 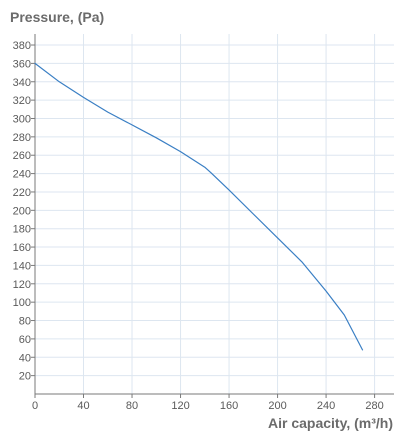 I want to click on y-tick-label: 80, so click(x=25, y=322).